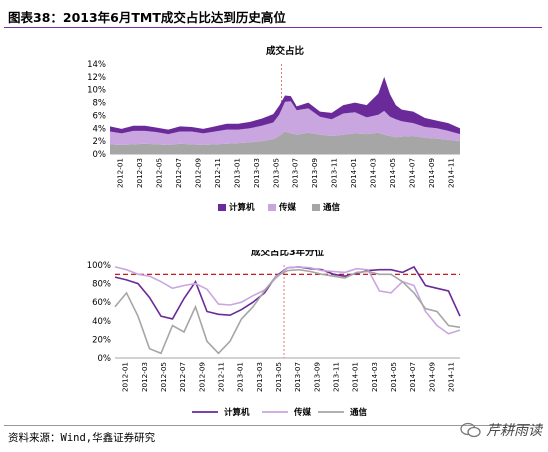 This screenshot has width=548, height=452. Describe the element at coordinates (101, 285) in the screenshot. I see `y-tick-label: 80%` at that location.